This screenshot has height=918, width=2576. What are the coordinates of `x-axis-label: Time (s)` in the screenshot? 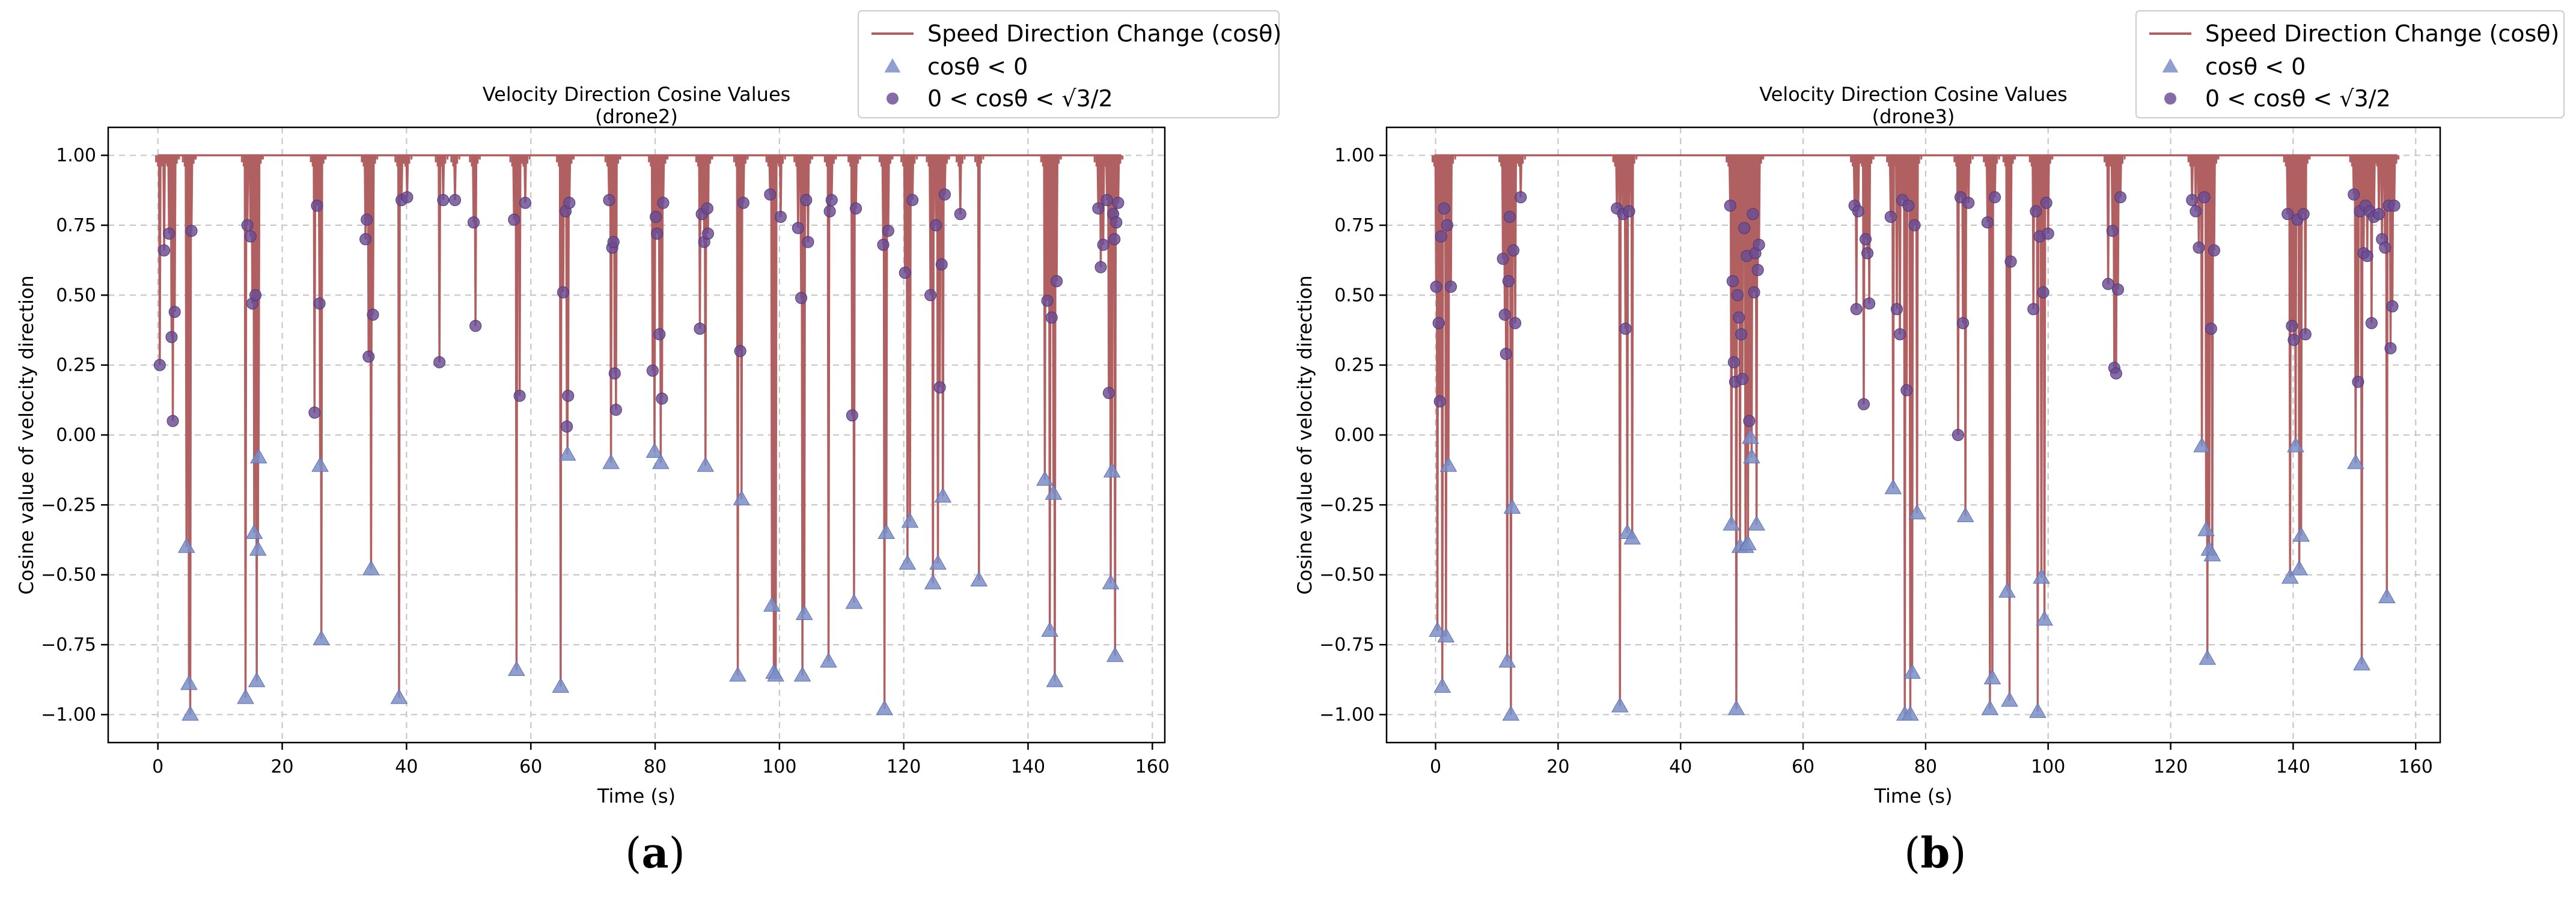 It's located at (636, 796).